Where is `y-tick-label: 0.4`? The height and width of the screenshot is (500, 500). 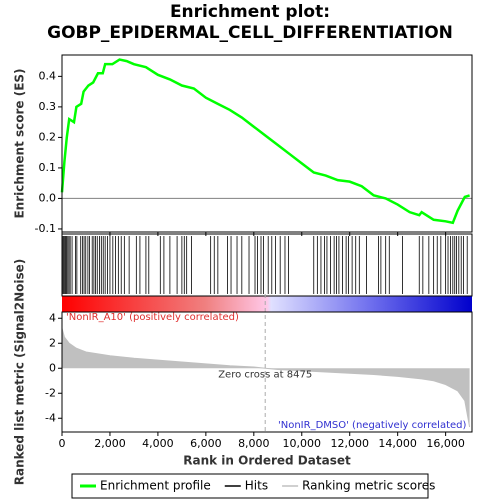 y-tick-label: 0.4 is located at coordinates (48, 75).